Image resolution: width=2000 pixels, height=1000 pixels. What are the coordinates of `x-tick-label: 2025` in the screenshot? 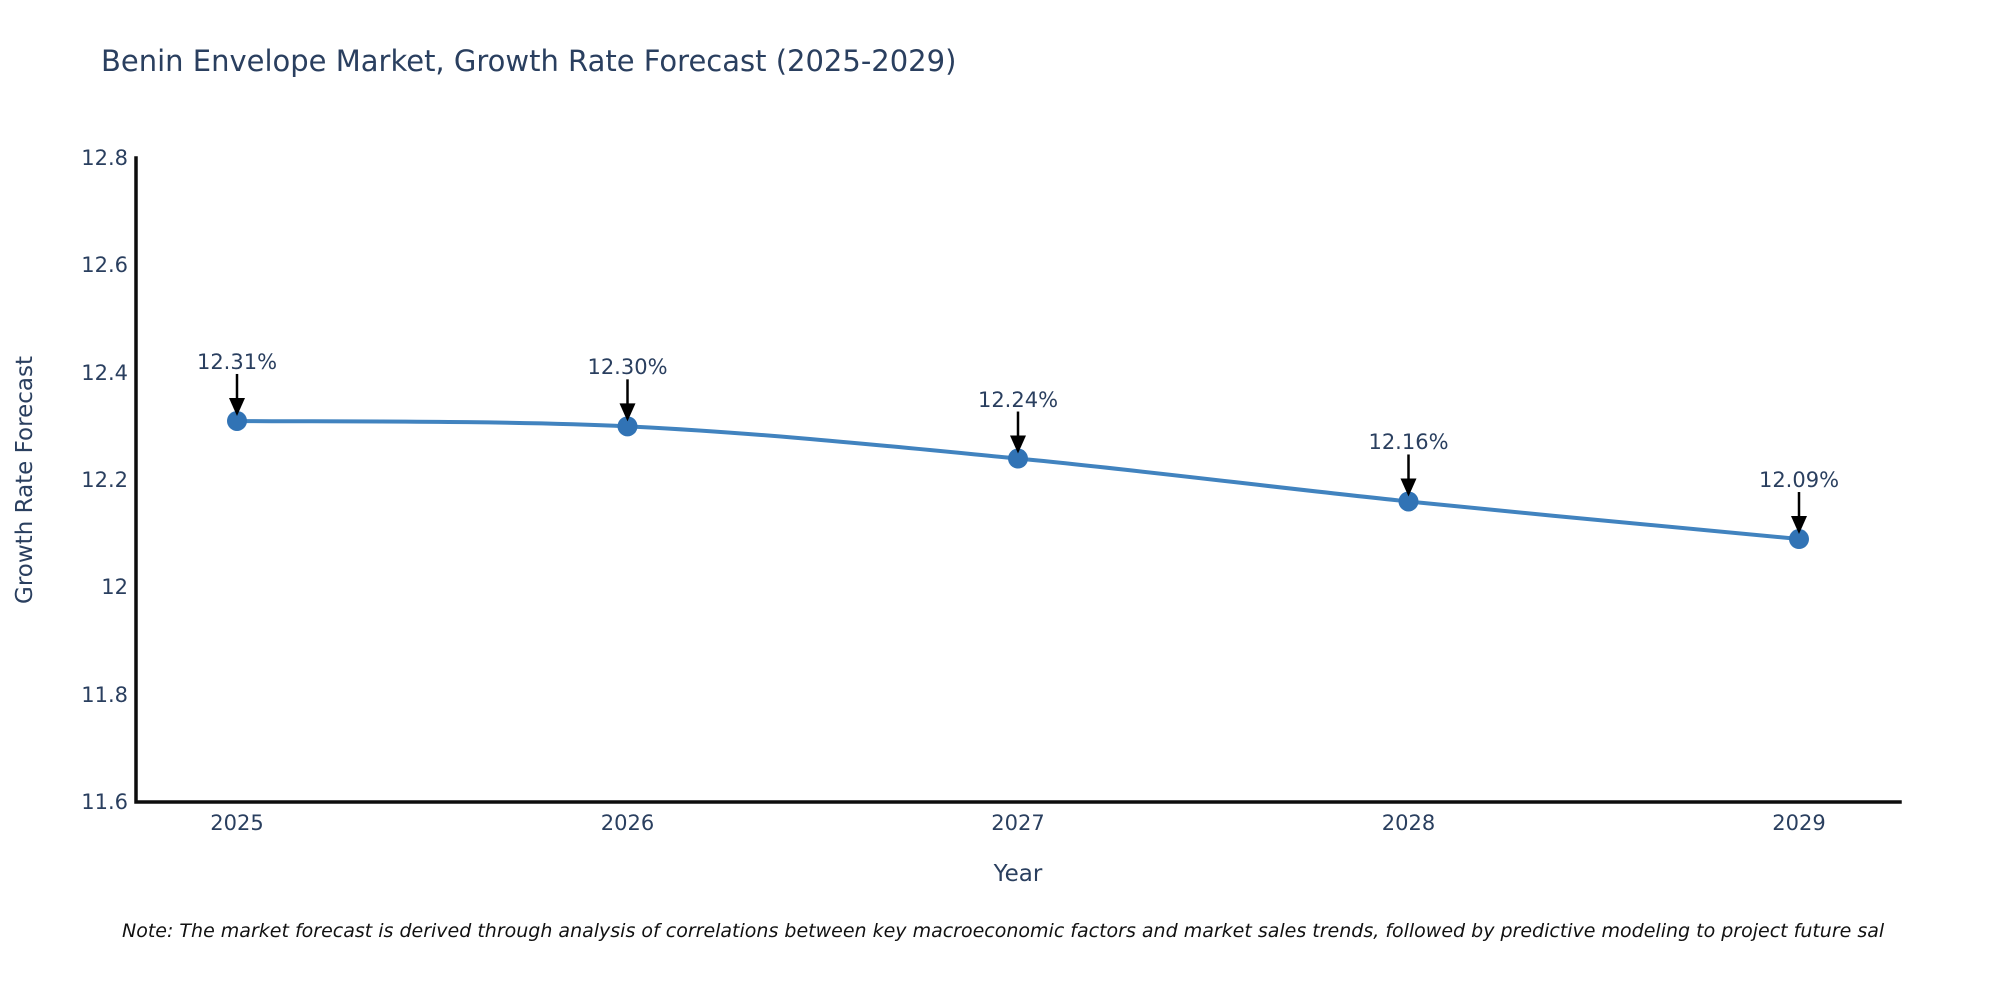 It's located at (237, 823).